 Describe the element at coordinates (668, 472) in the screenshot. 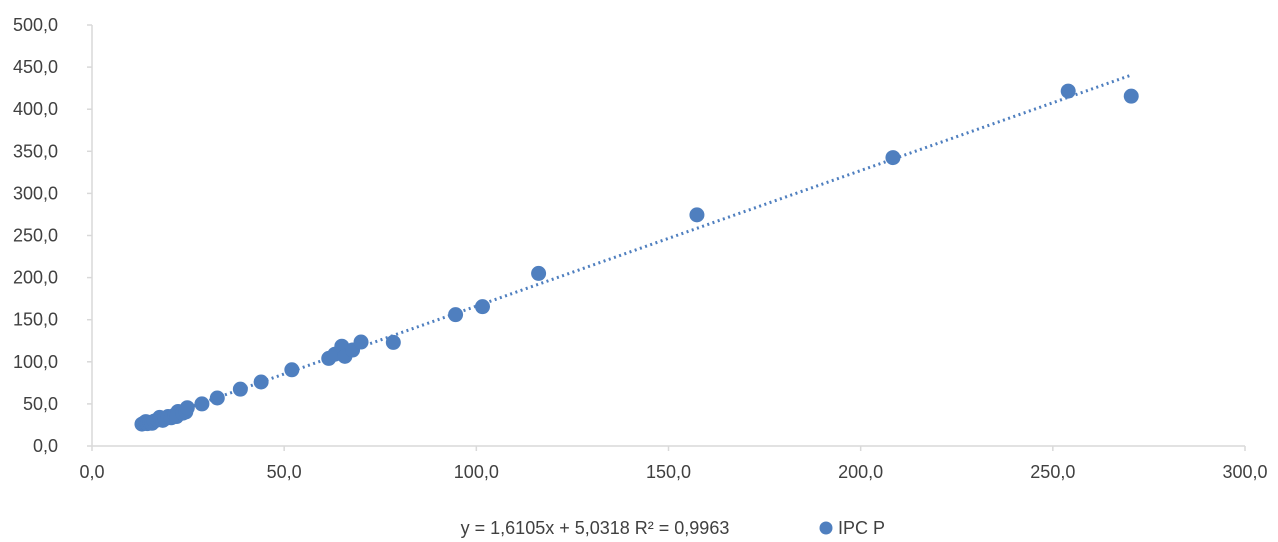

I see `x-tick-label: 150,0` at that location.